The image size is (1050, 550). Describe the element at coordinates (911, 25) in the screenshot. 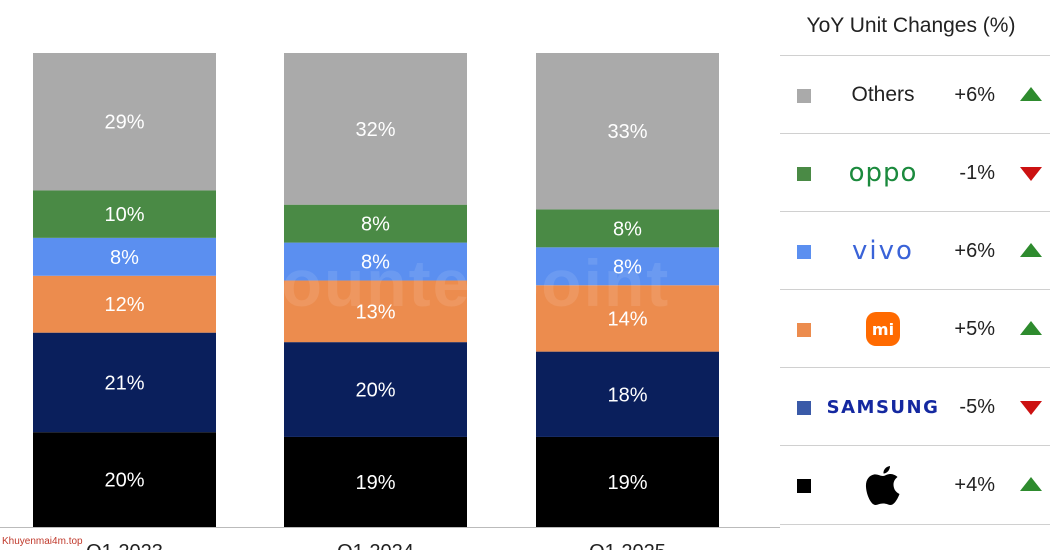

I see `legend-title: YoY Unit Changes (%)` at that location.